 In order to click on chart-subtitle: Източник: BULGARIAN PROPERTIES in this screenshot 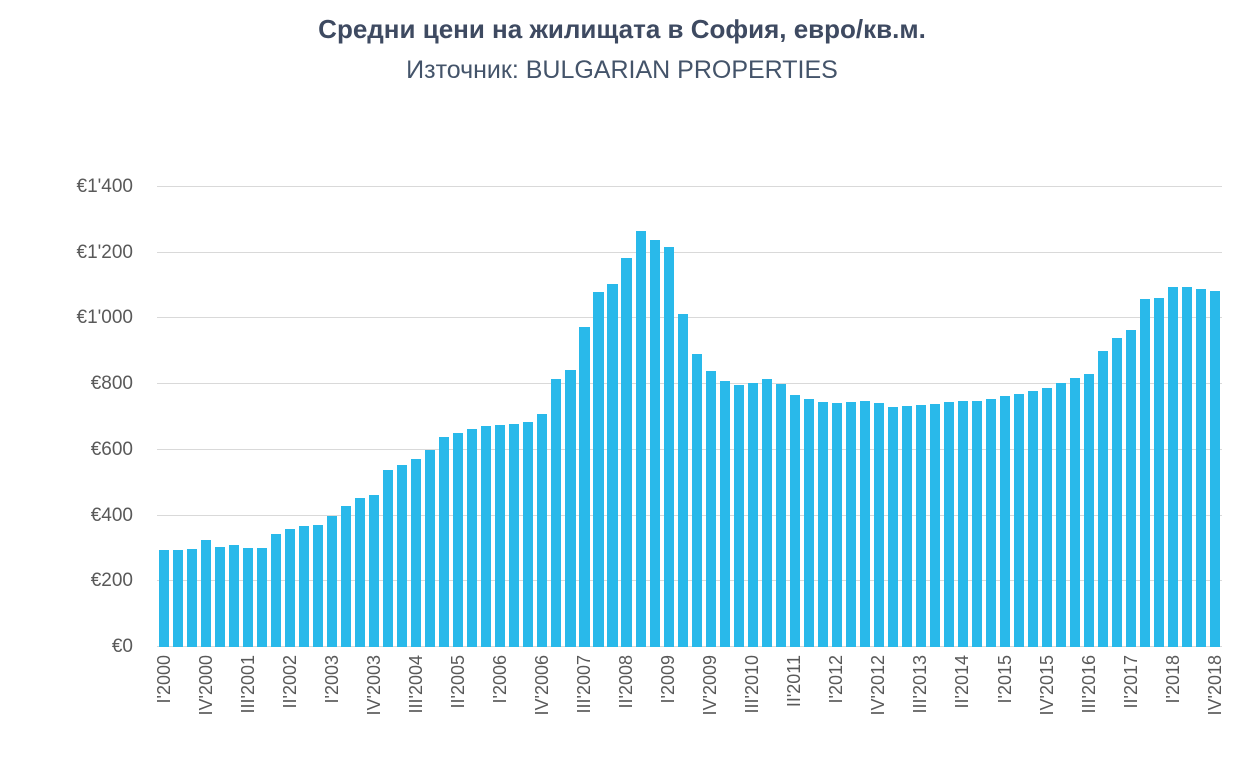, I will do `click(622, 70)`.